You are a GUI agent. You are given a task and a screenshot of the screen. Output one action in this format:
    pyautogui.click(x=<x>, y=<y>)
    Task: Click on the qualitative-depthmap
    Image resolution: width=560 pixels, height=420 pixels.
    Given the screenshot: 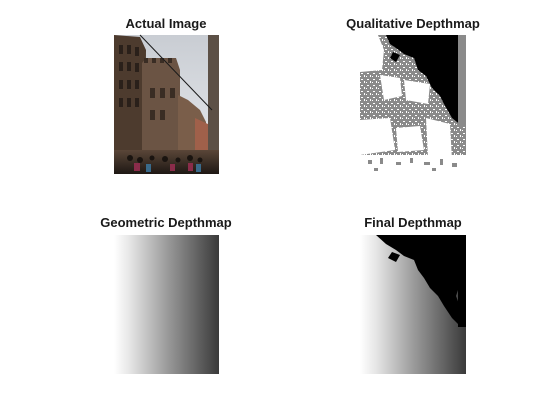 What is the action you would take?
    pyautogui.click(x=413, y=104)
    